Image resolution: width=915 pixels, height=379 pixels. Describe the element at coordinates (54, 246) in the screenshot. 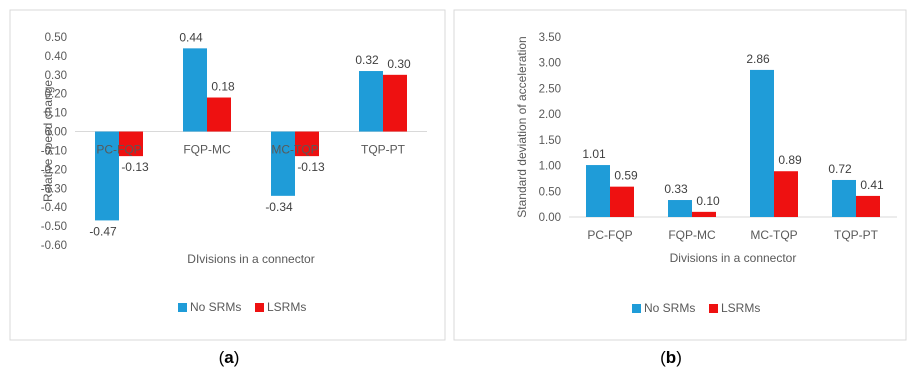

I see `y-tick-label: -0.60` at that location.